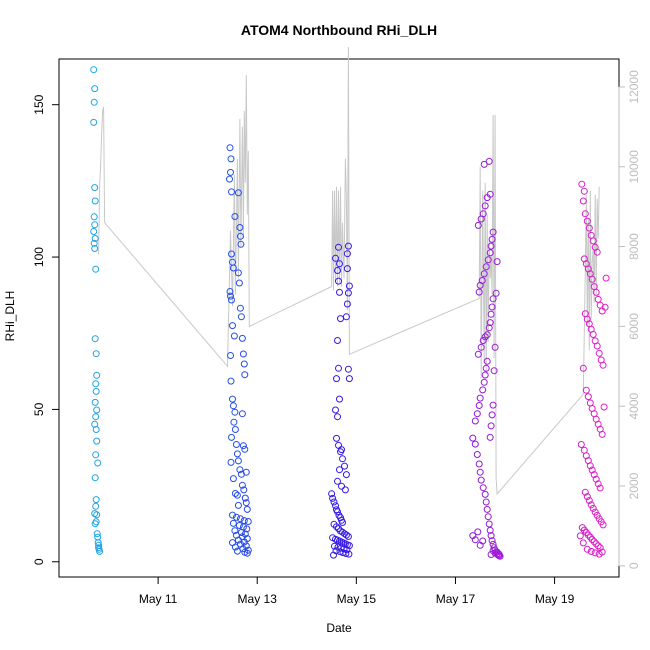 The image size is (650, 650). I want to click on y2-tick-label: 8000, so click(634, 246).